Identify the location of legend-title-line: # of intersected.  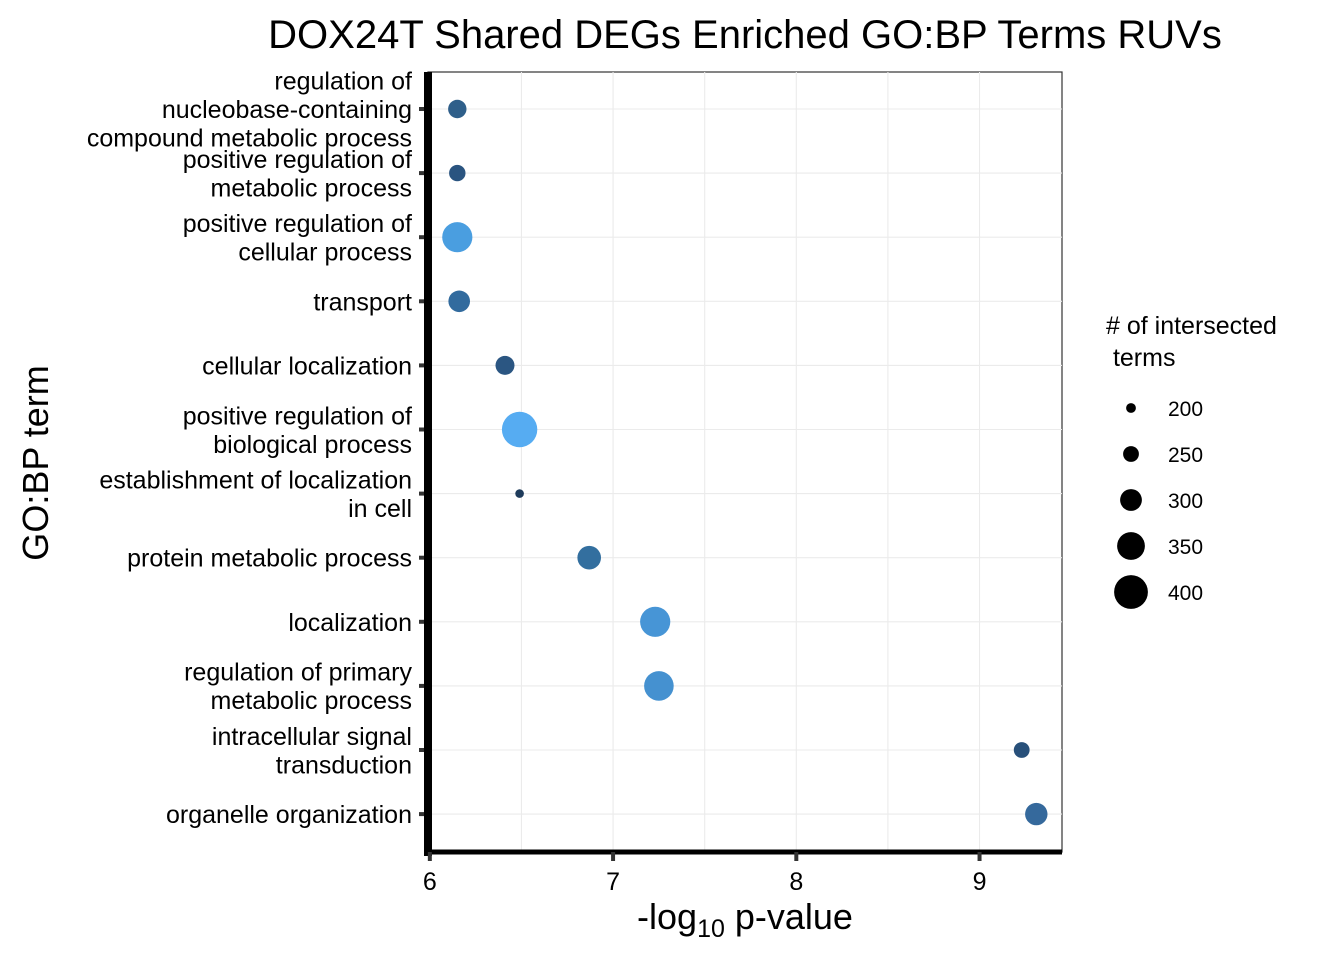
(1191, 326).